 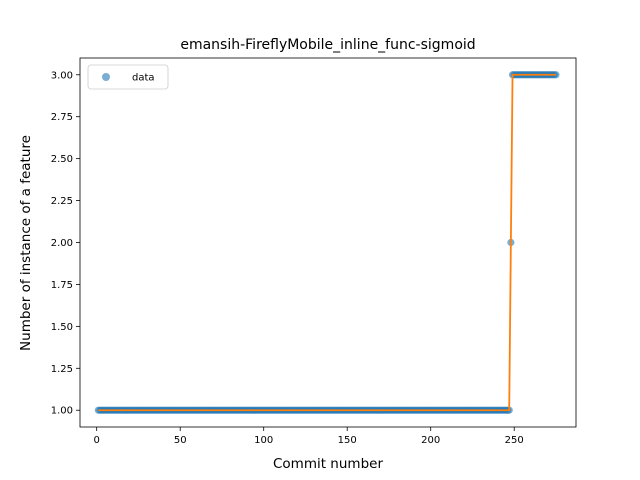 What do you see at coordinates (62, 117) in the screenshot?
I see `y-tick-label: 2.75` at bounding box center [62, 117].